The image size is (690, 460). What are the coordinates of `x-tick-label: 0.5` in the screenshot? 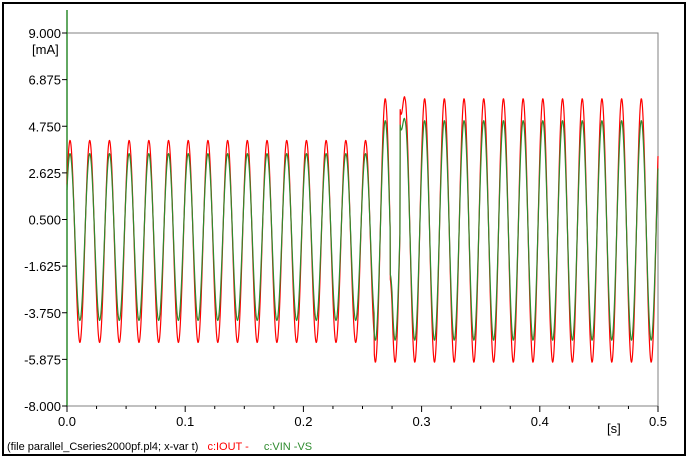 It's located at (658, 421).